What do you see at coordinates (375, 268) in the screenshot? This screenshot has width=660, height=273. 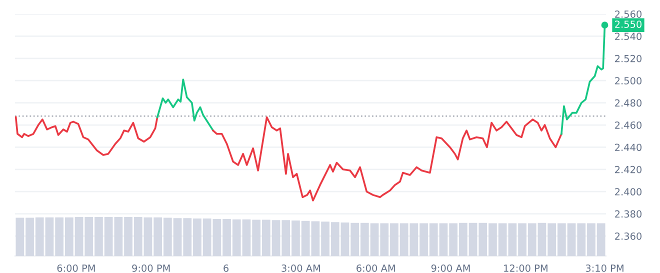 I see `x-tick-label: 6:00 AM` at bounding box center [375, 268].